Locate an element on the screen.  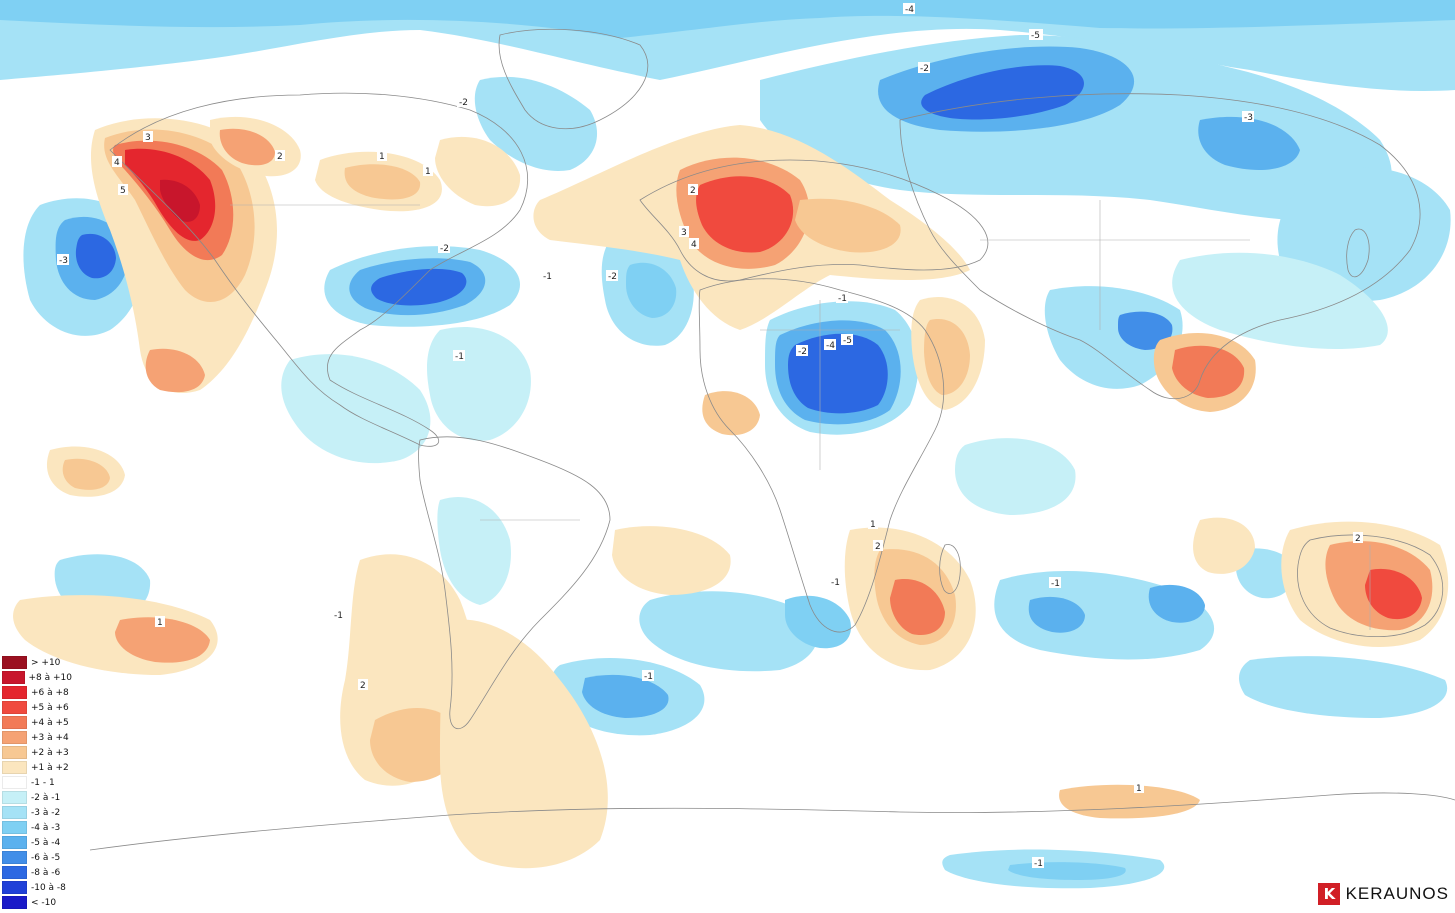
svg-text: -2 is located at coordinates (612, 277).